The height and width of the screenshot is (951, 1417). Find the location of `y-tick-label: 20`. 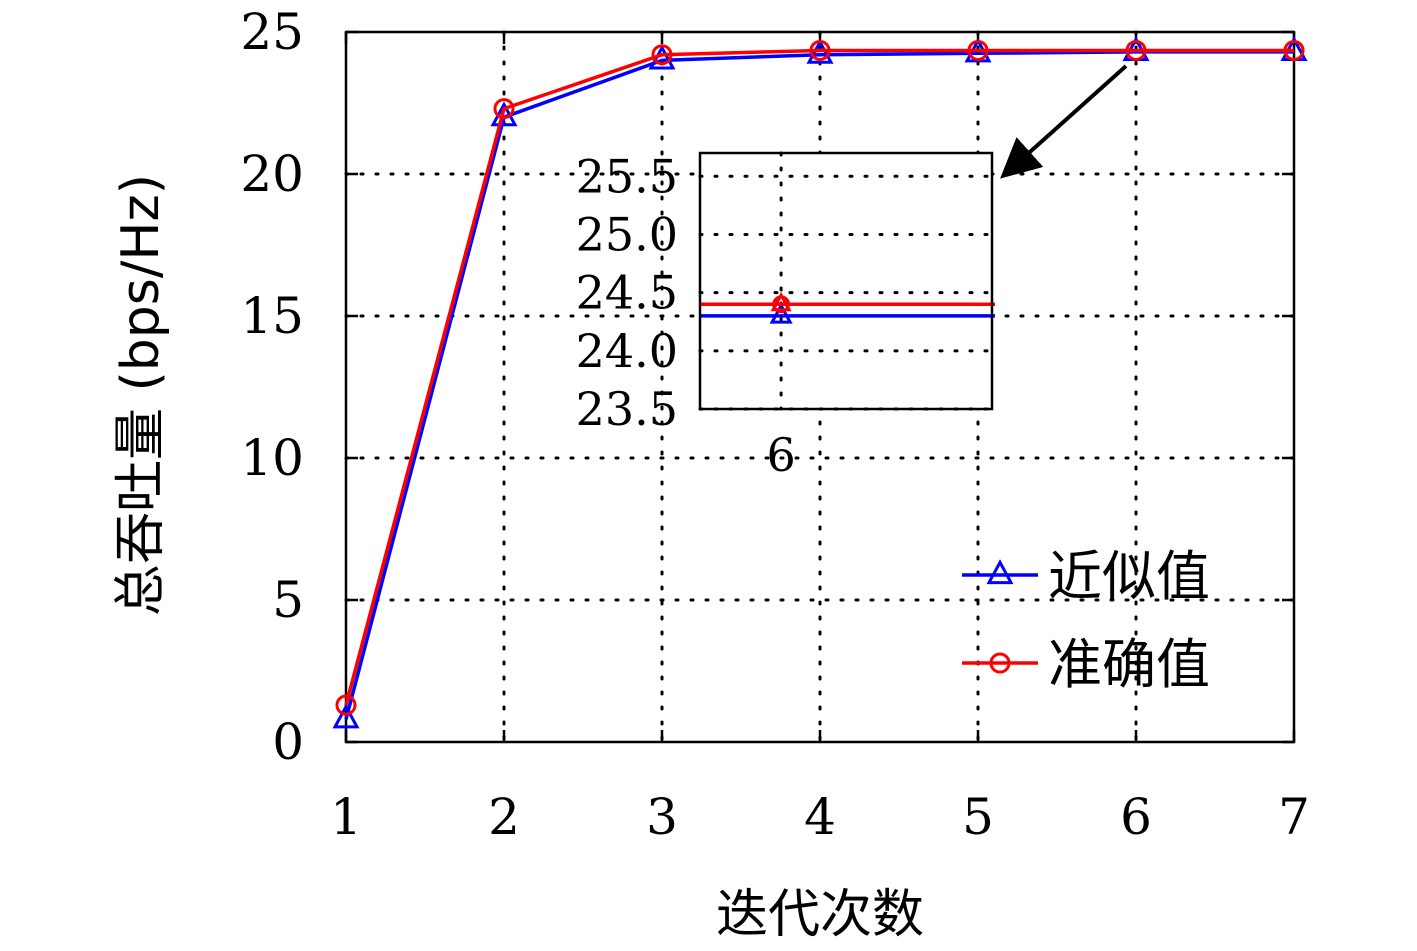

y-tick-label: 20 is located at coordinates (272, 174).